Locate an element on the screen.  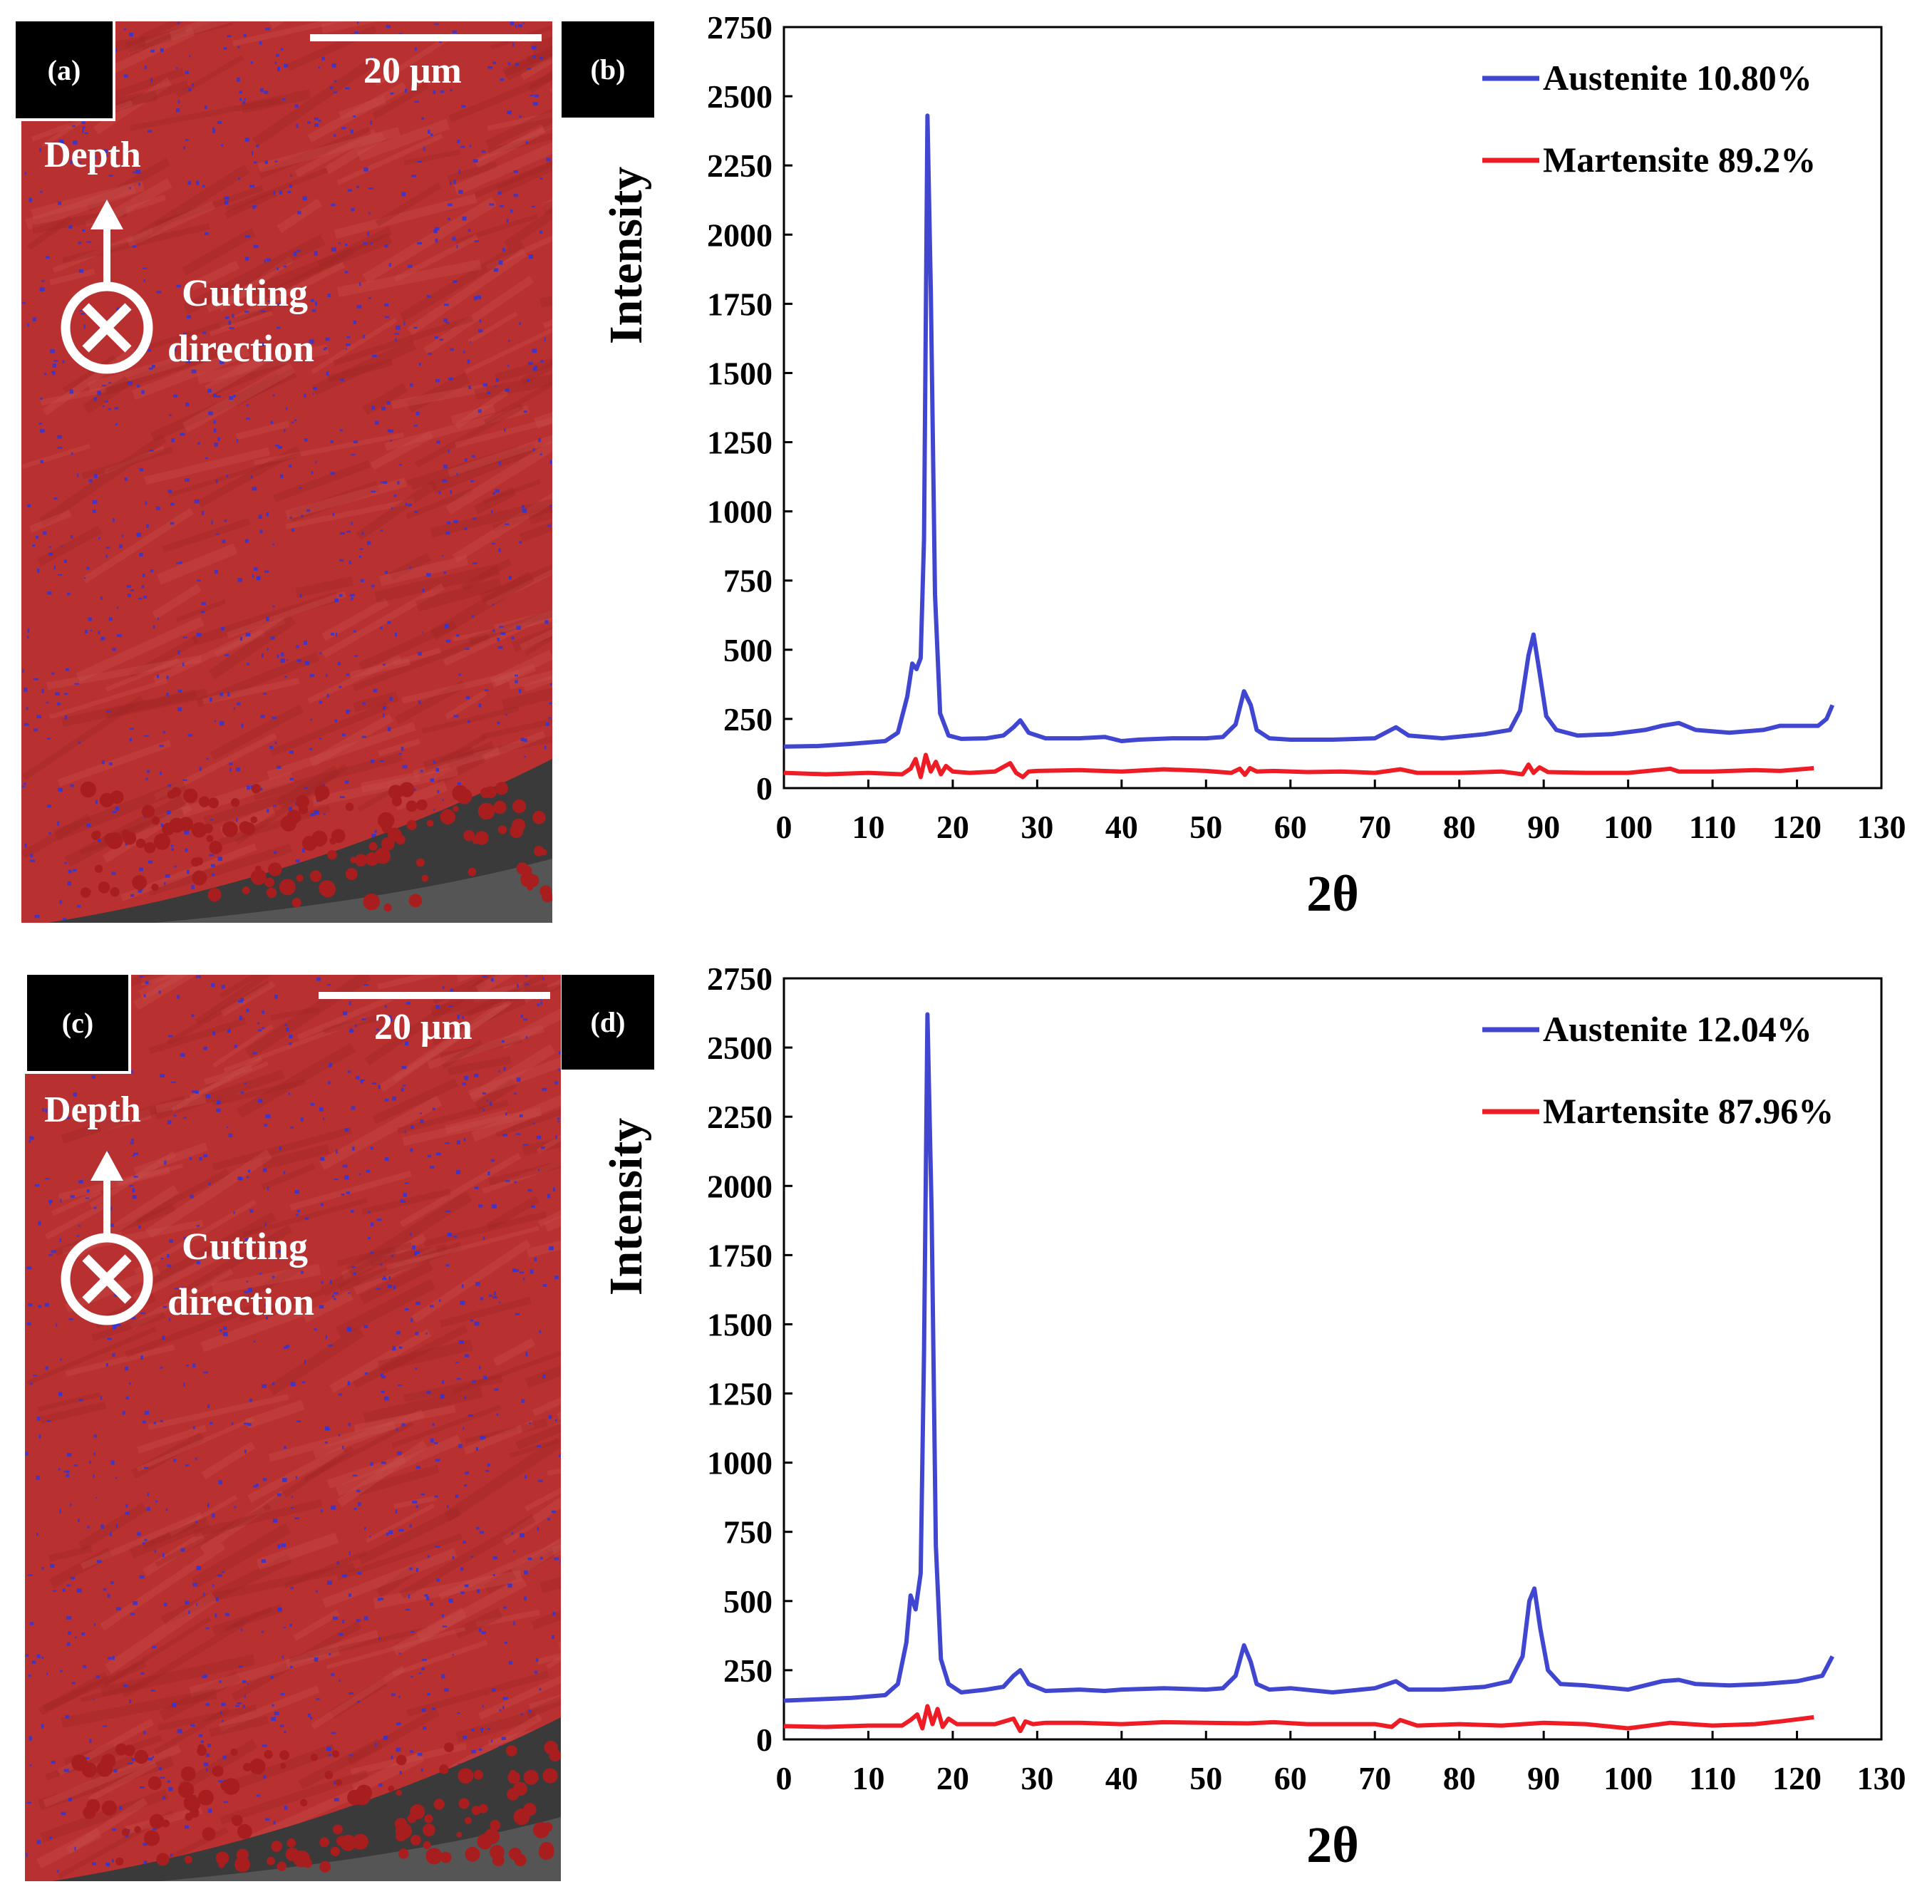
cutting-label-c-2: direction is located at coordinates (240, 1301).